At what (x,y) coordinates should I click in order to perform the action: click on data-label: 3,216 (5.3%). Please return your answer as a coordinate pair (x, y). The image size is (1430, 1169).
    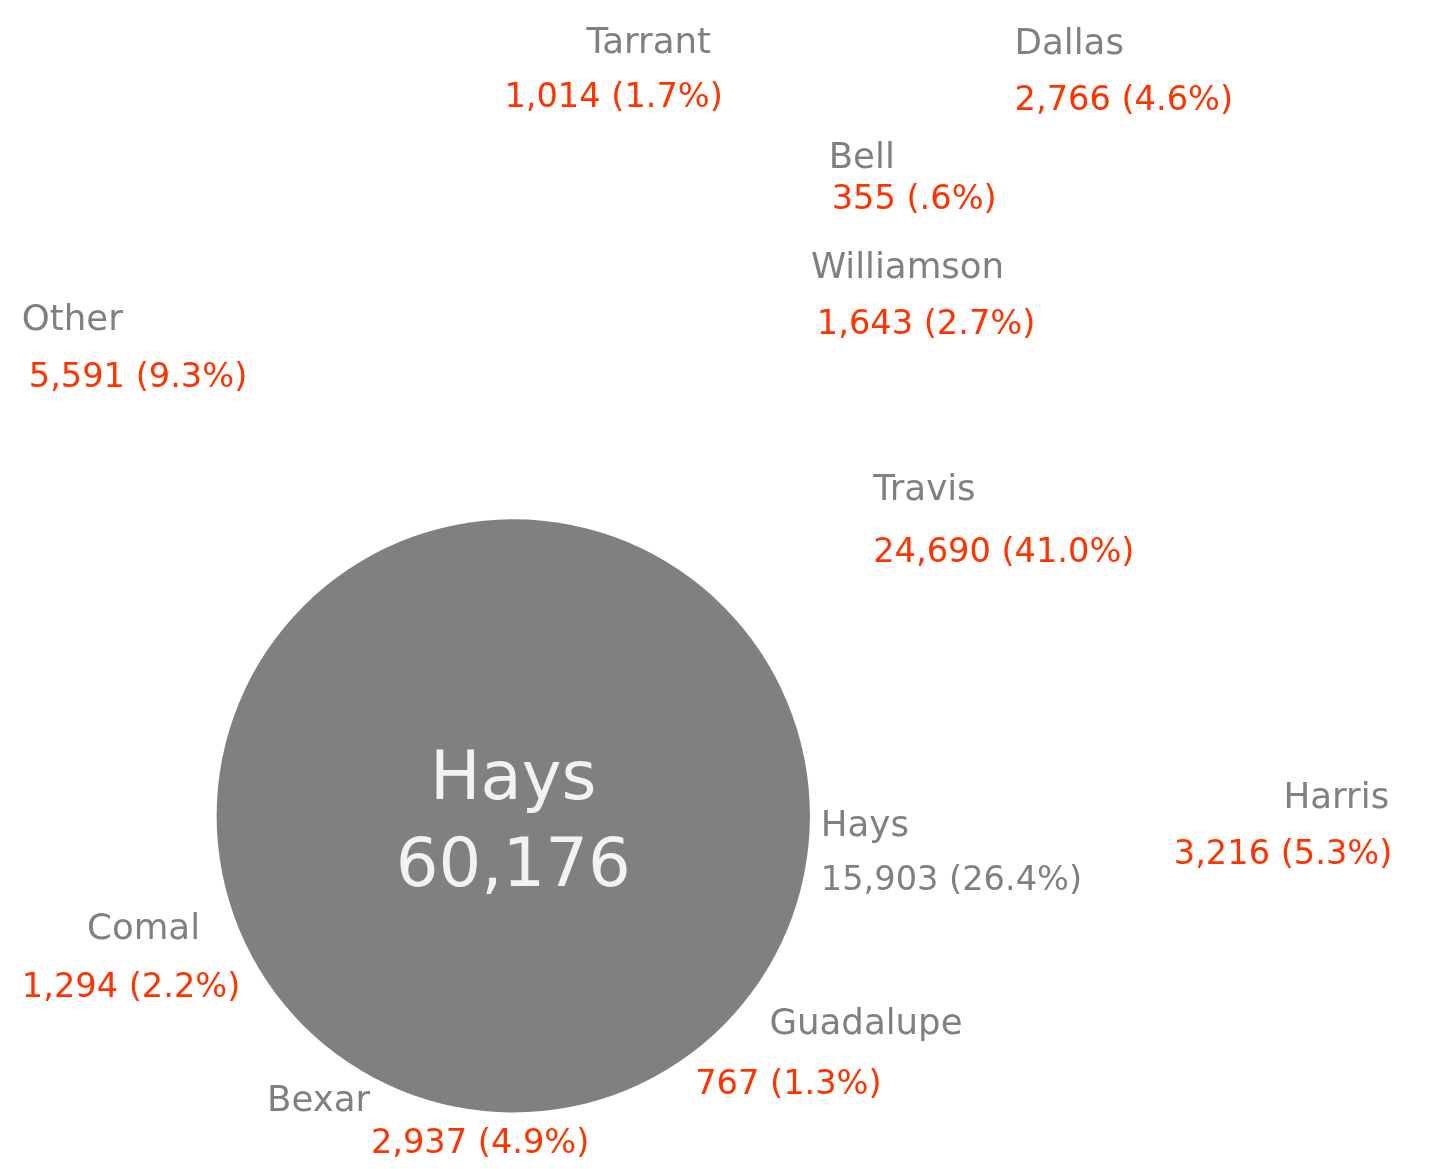
    Looking at the image, I should click on (1283, 853).